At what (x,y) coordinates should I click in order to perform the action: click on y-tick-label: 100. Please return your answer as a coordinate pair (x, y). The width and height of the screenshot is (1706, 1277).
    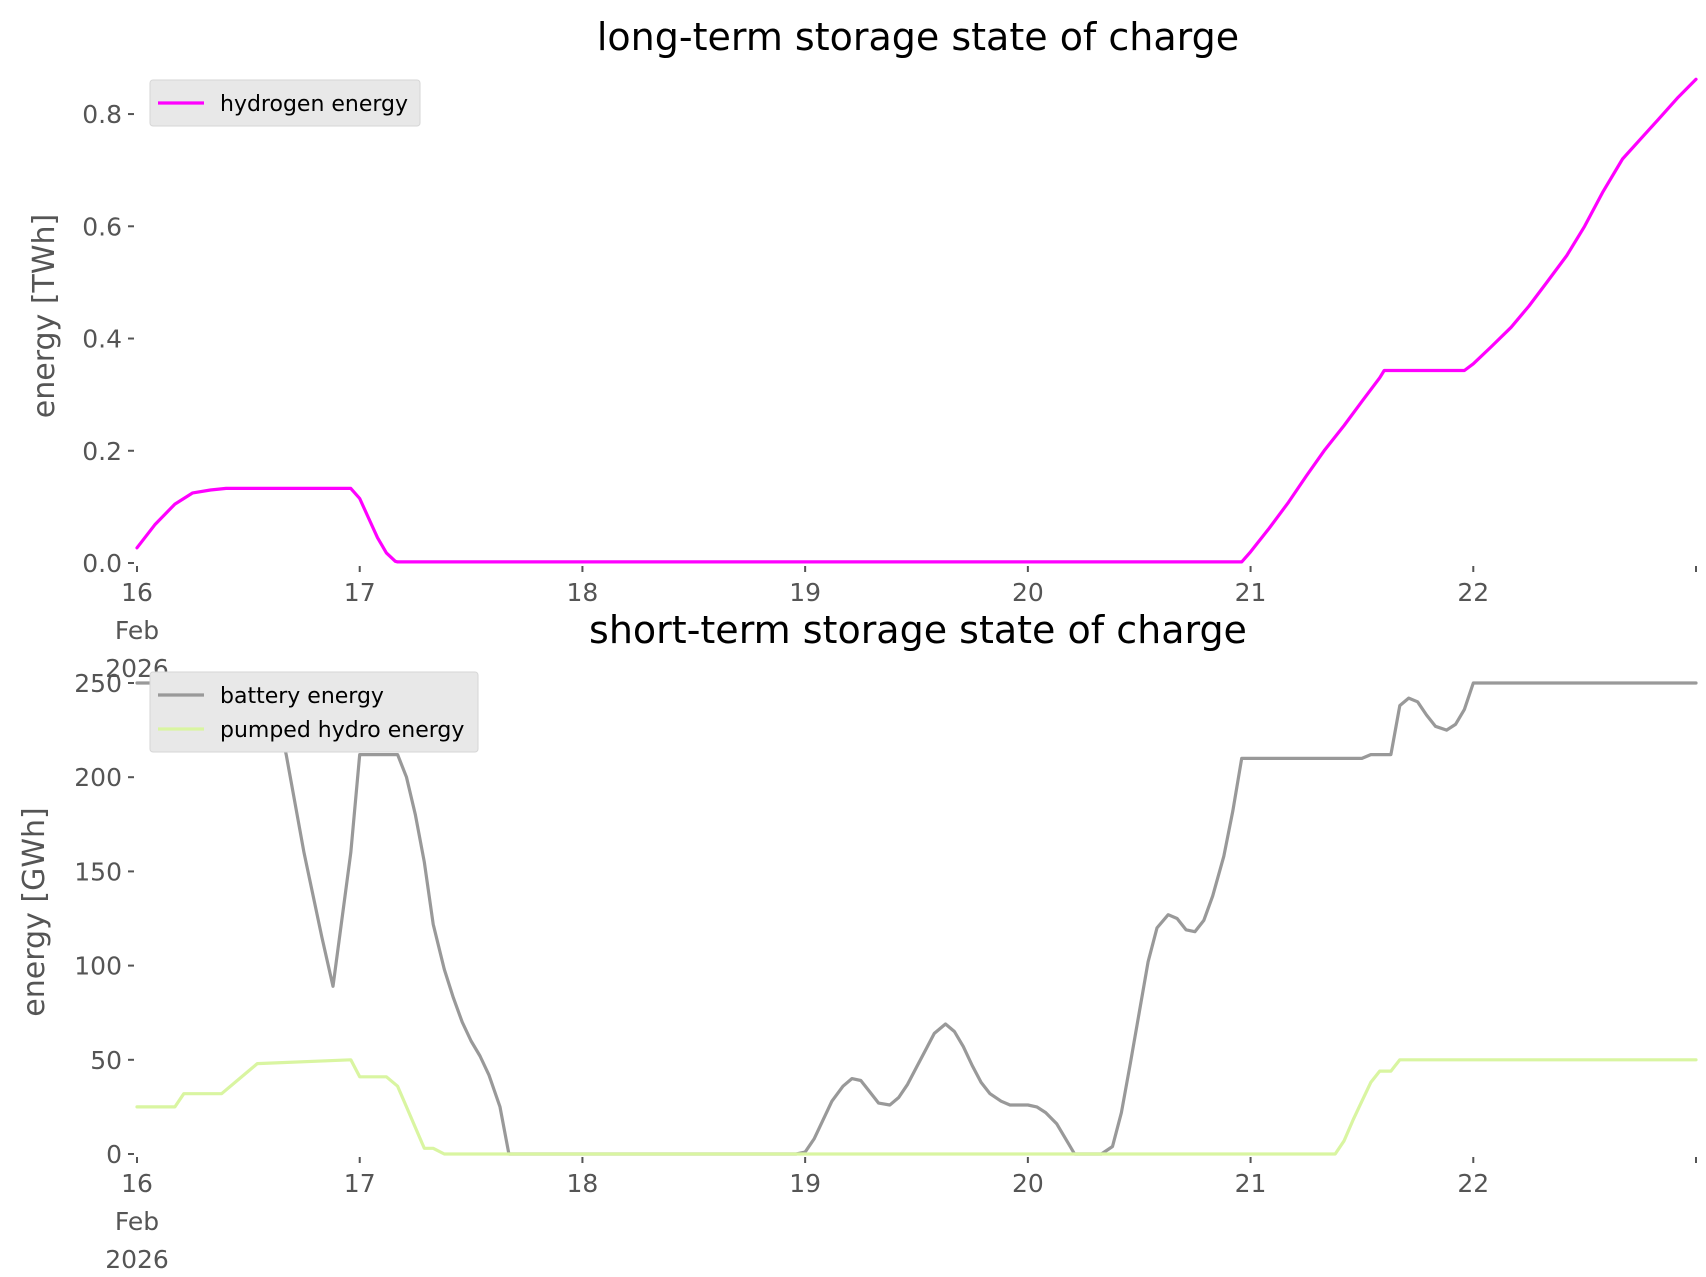
    Looking at the image, I should click on (98, 966).